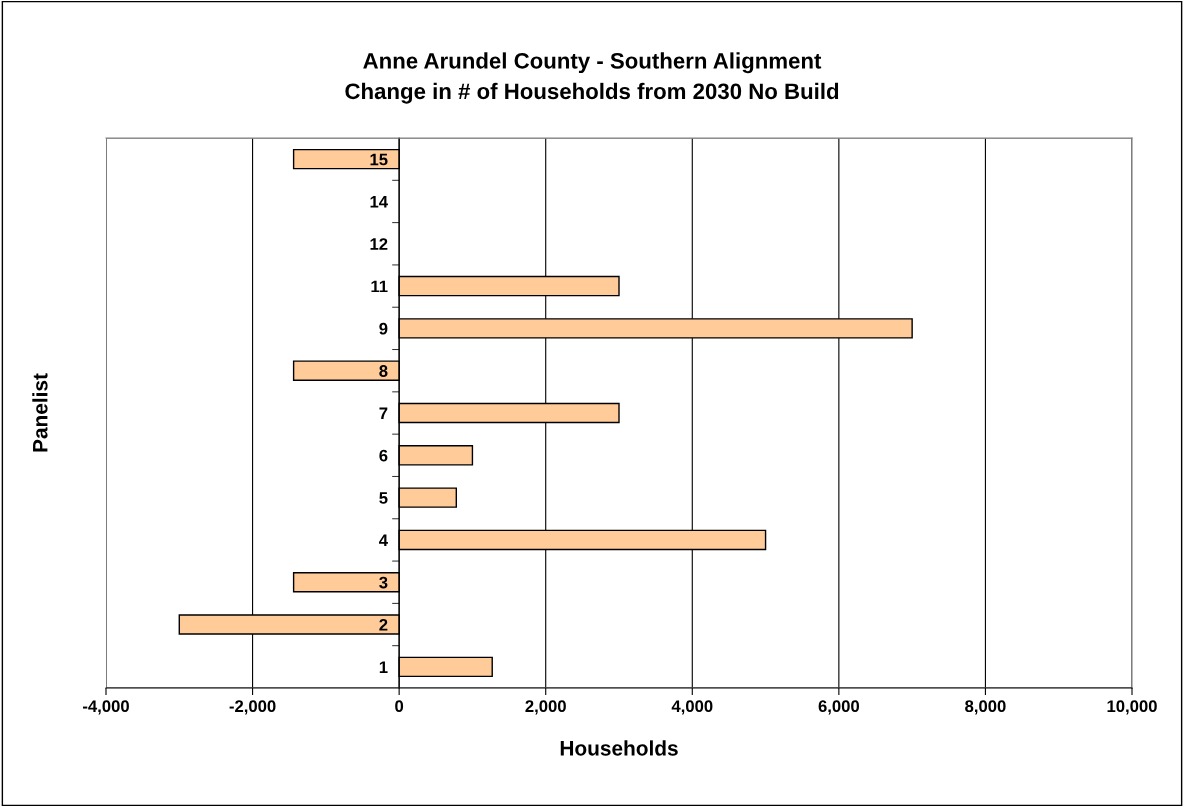  I want to click on x-tick-label: -4,000, so click(106, 707).